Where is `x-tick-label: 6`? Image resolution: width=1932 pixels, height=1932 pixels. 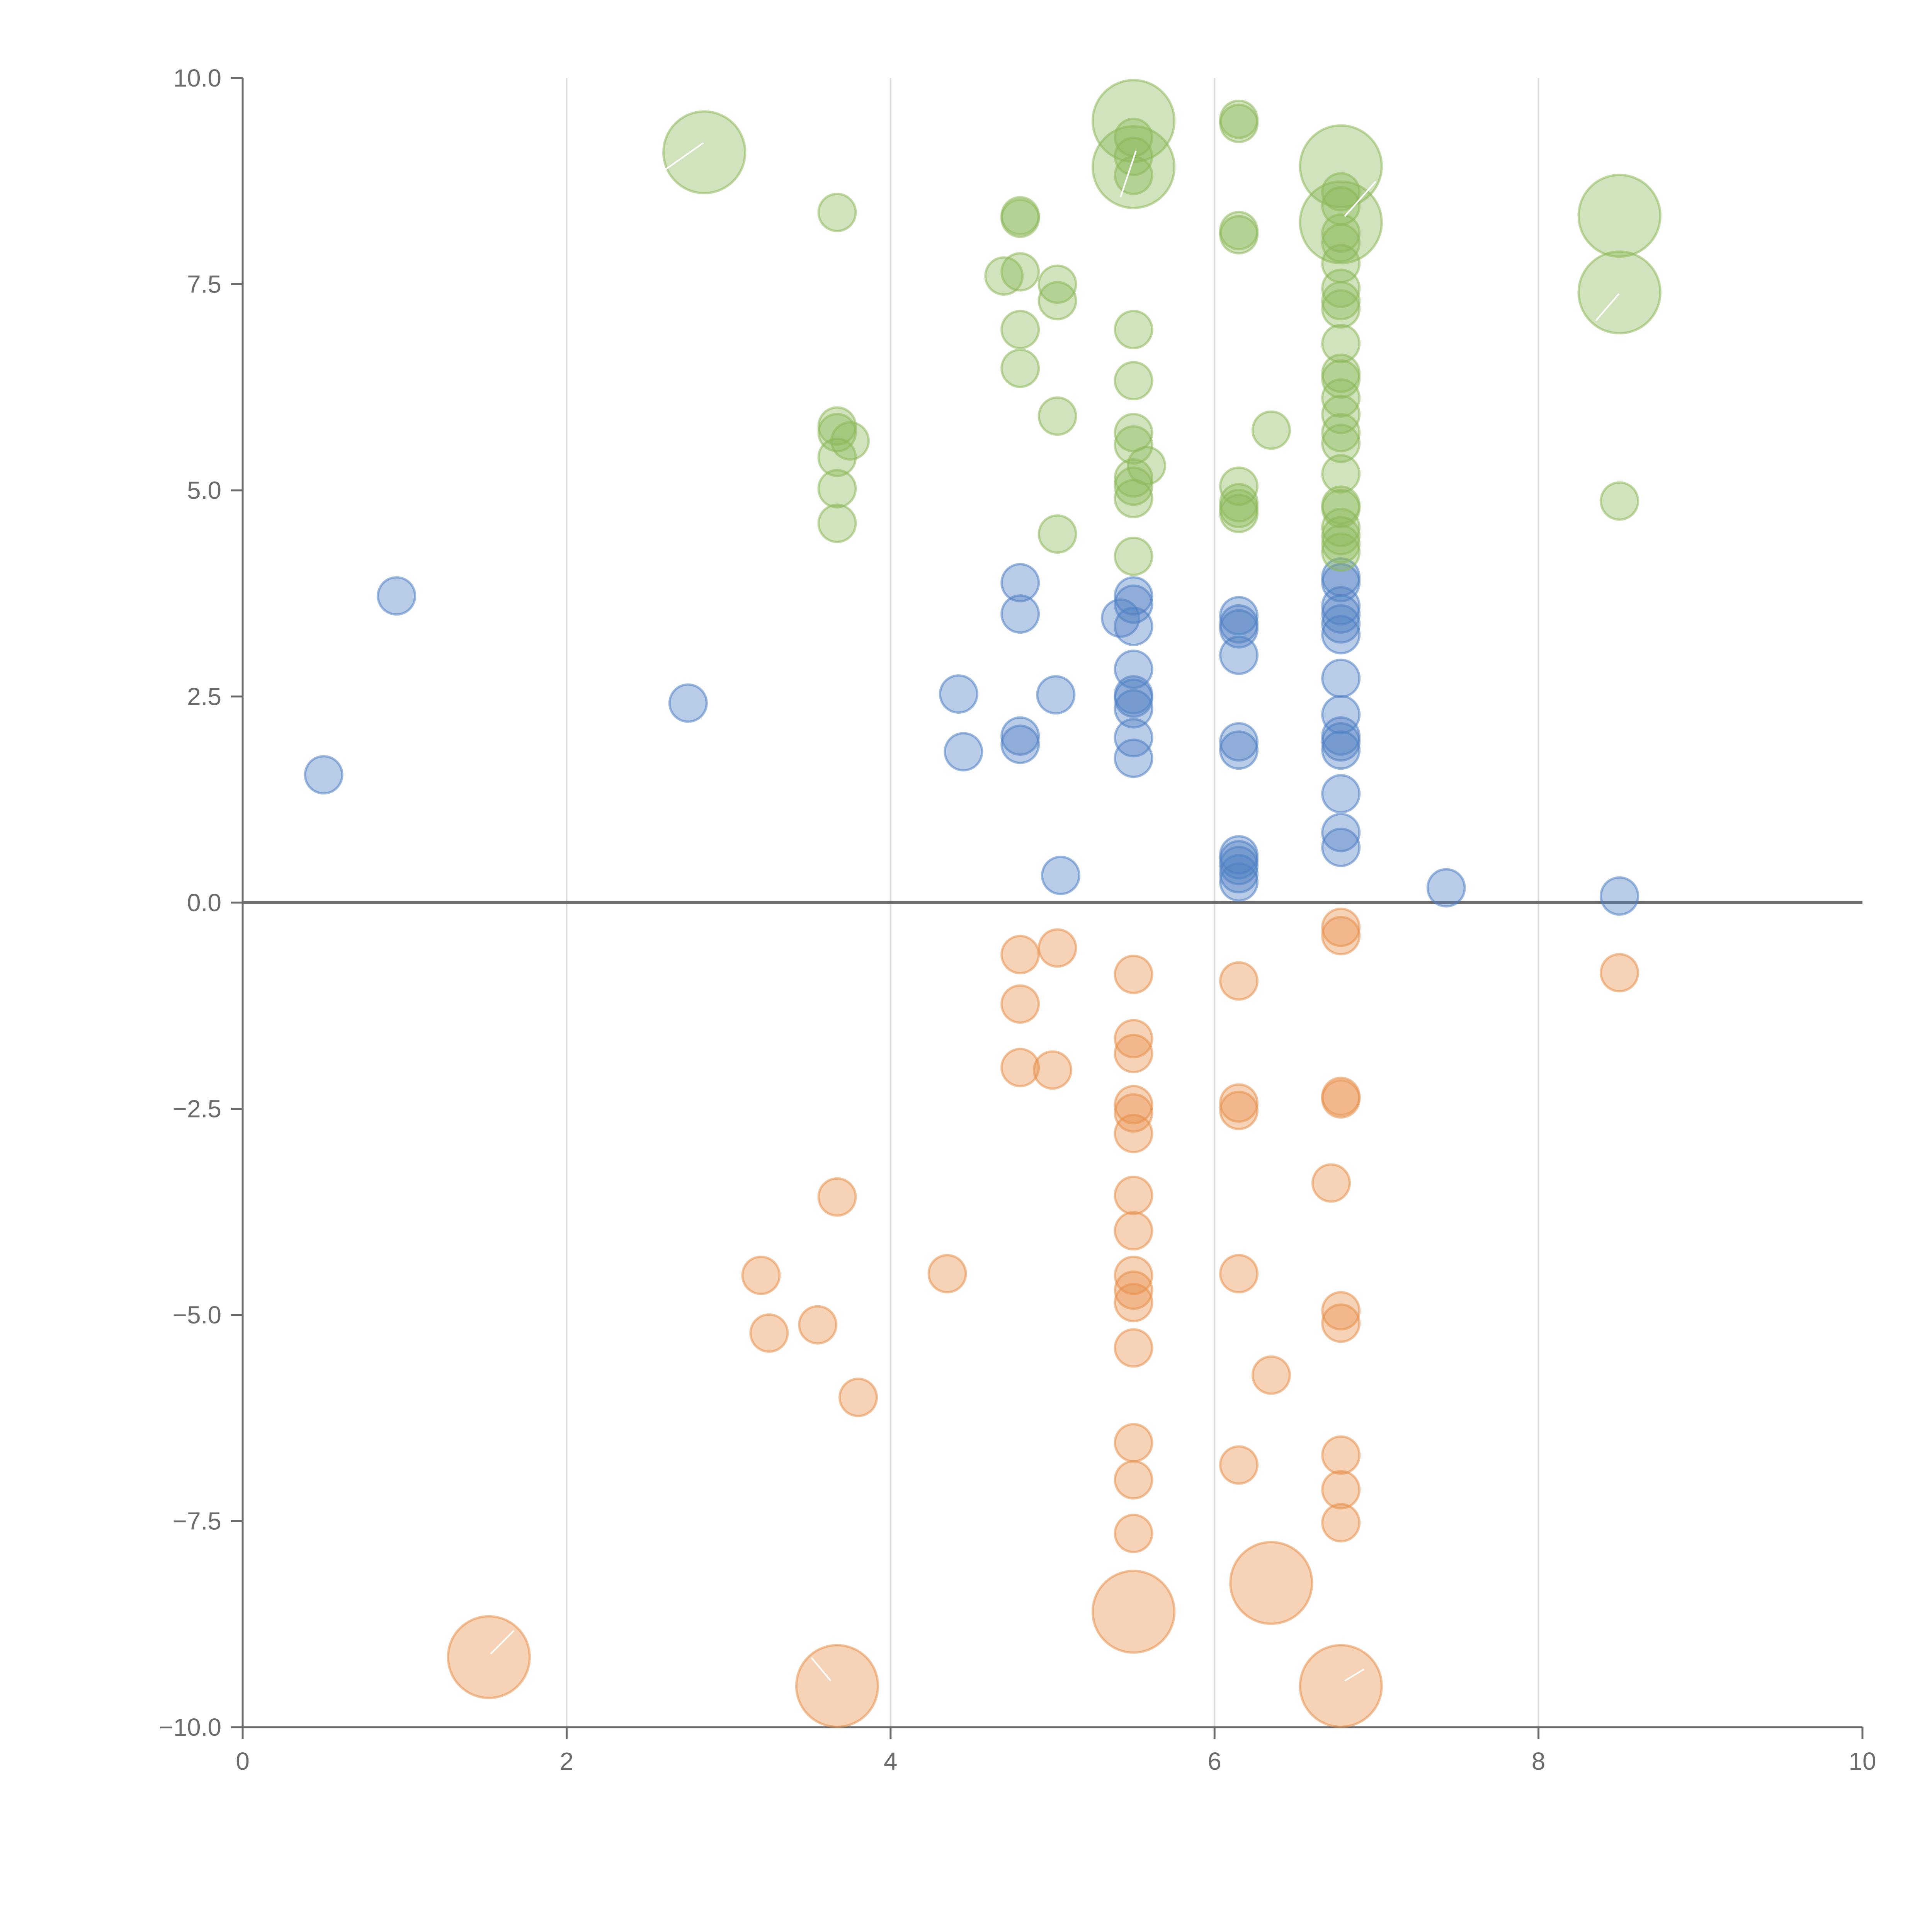
x-tick-label: 6 is located at coordinates (1214, 1761).